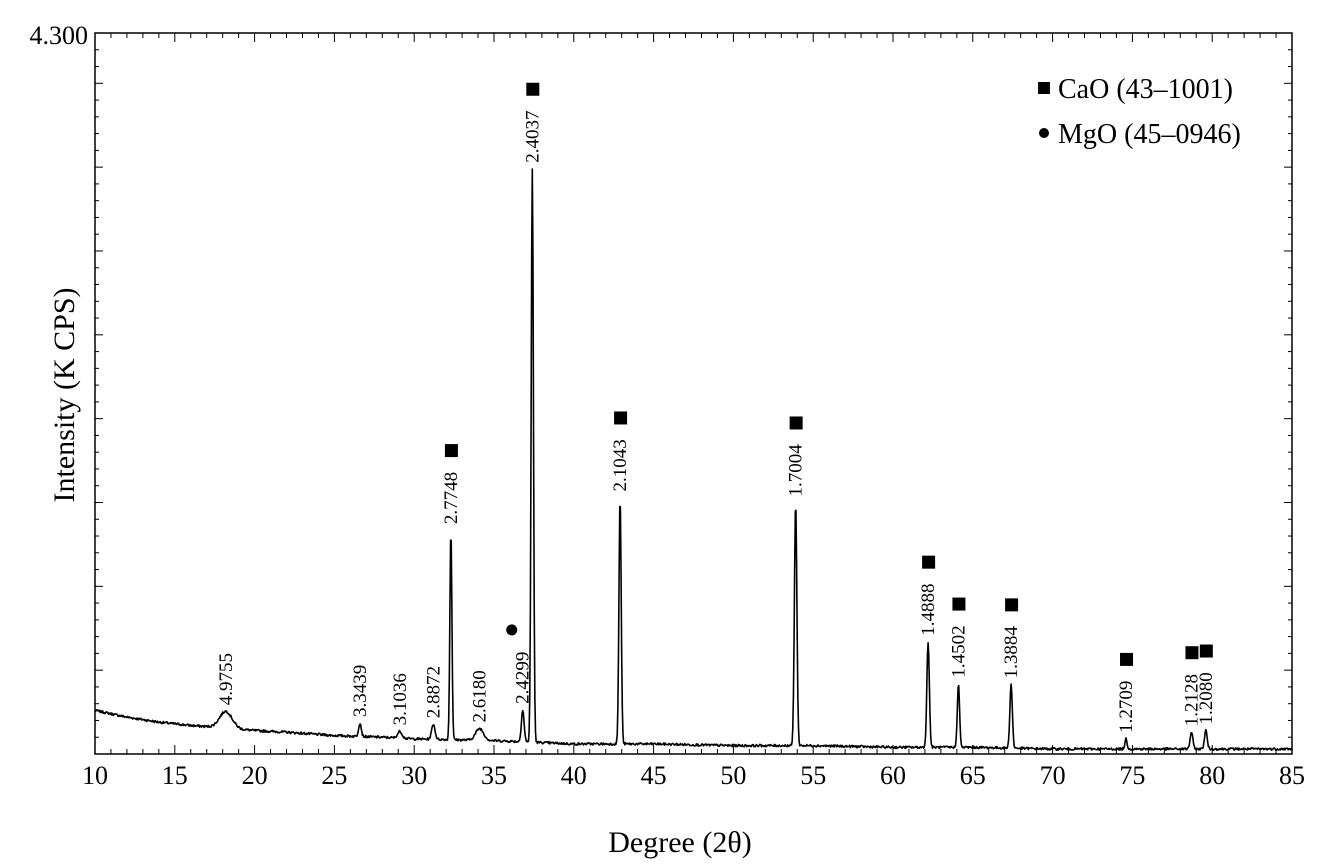 This screenshot has height=866, width=1318. I want to click on x-tick-label: 85, so click(1292, 775).